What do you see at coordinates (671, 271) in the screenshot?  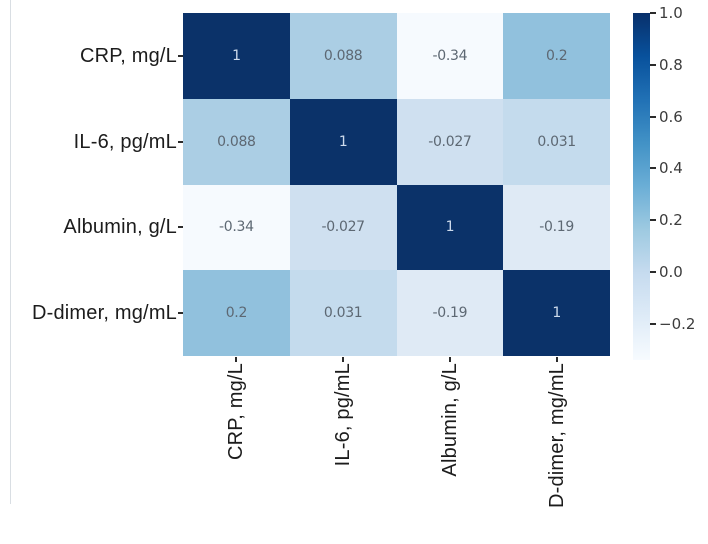 I see `colorbar-tick-label: 0.0` at bounding box center [671, 271].